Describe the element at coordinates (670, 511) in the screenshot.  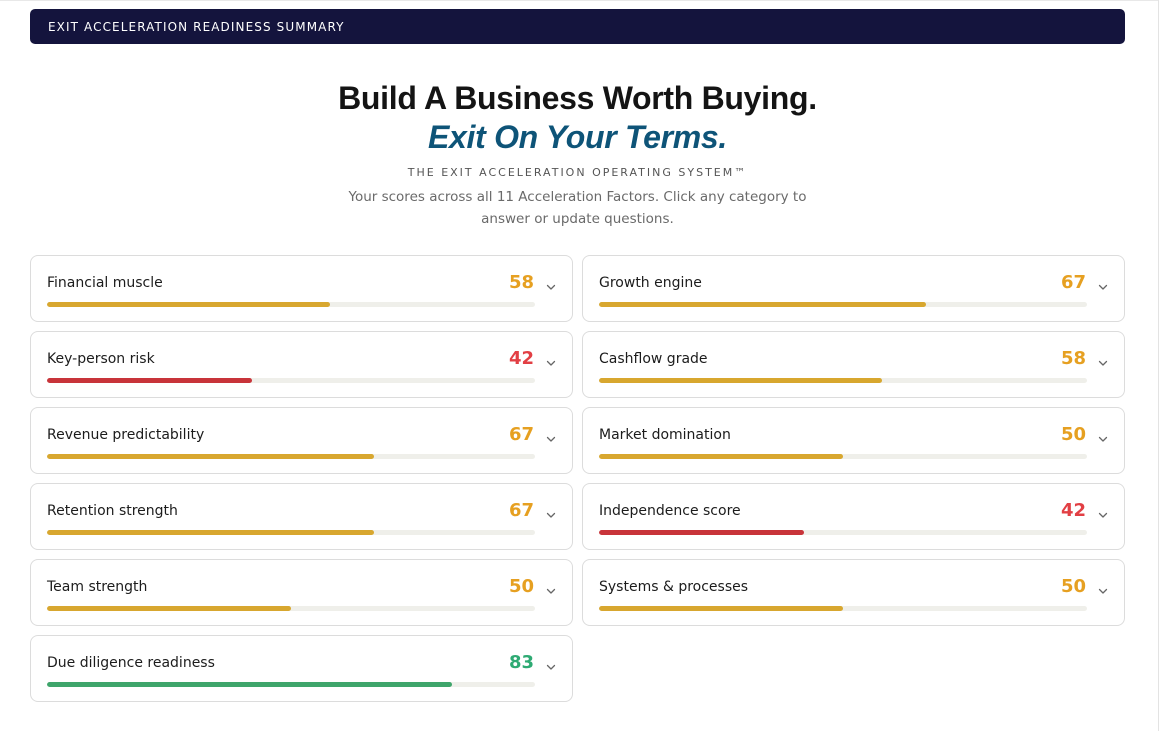
I see `factor-label: Independence score` at that location.